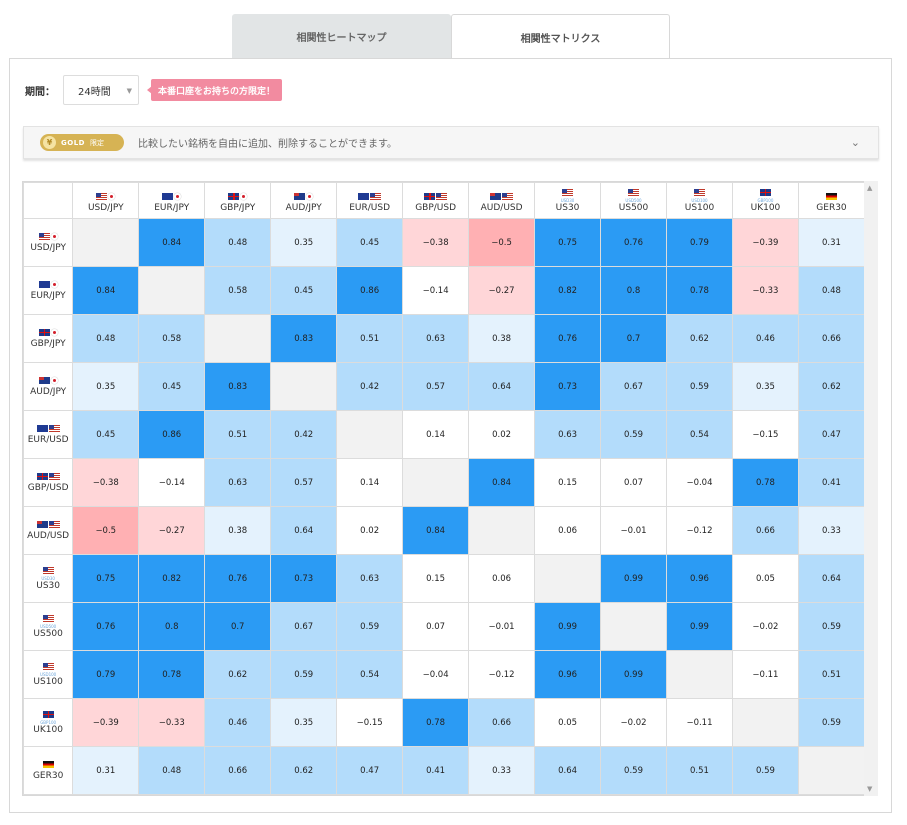  What do you see at coordinates (106, 530) in the screenshot?
I see `matrix-cell: −0.5` at bounding box center [106, 530].